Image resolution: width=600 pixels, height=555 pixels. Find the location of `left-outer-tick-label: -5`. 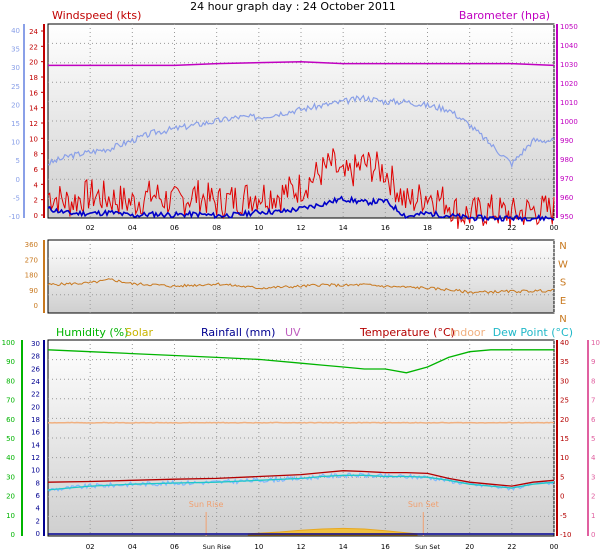

left-outer-tick-label: -5 is located at coordinates (16, 198).